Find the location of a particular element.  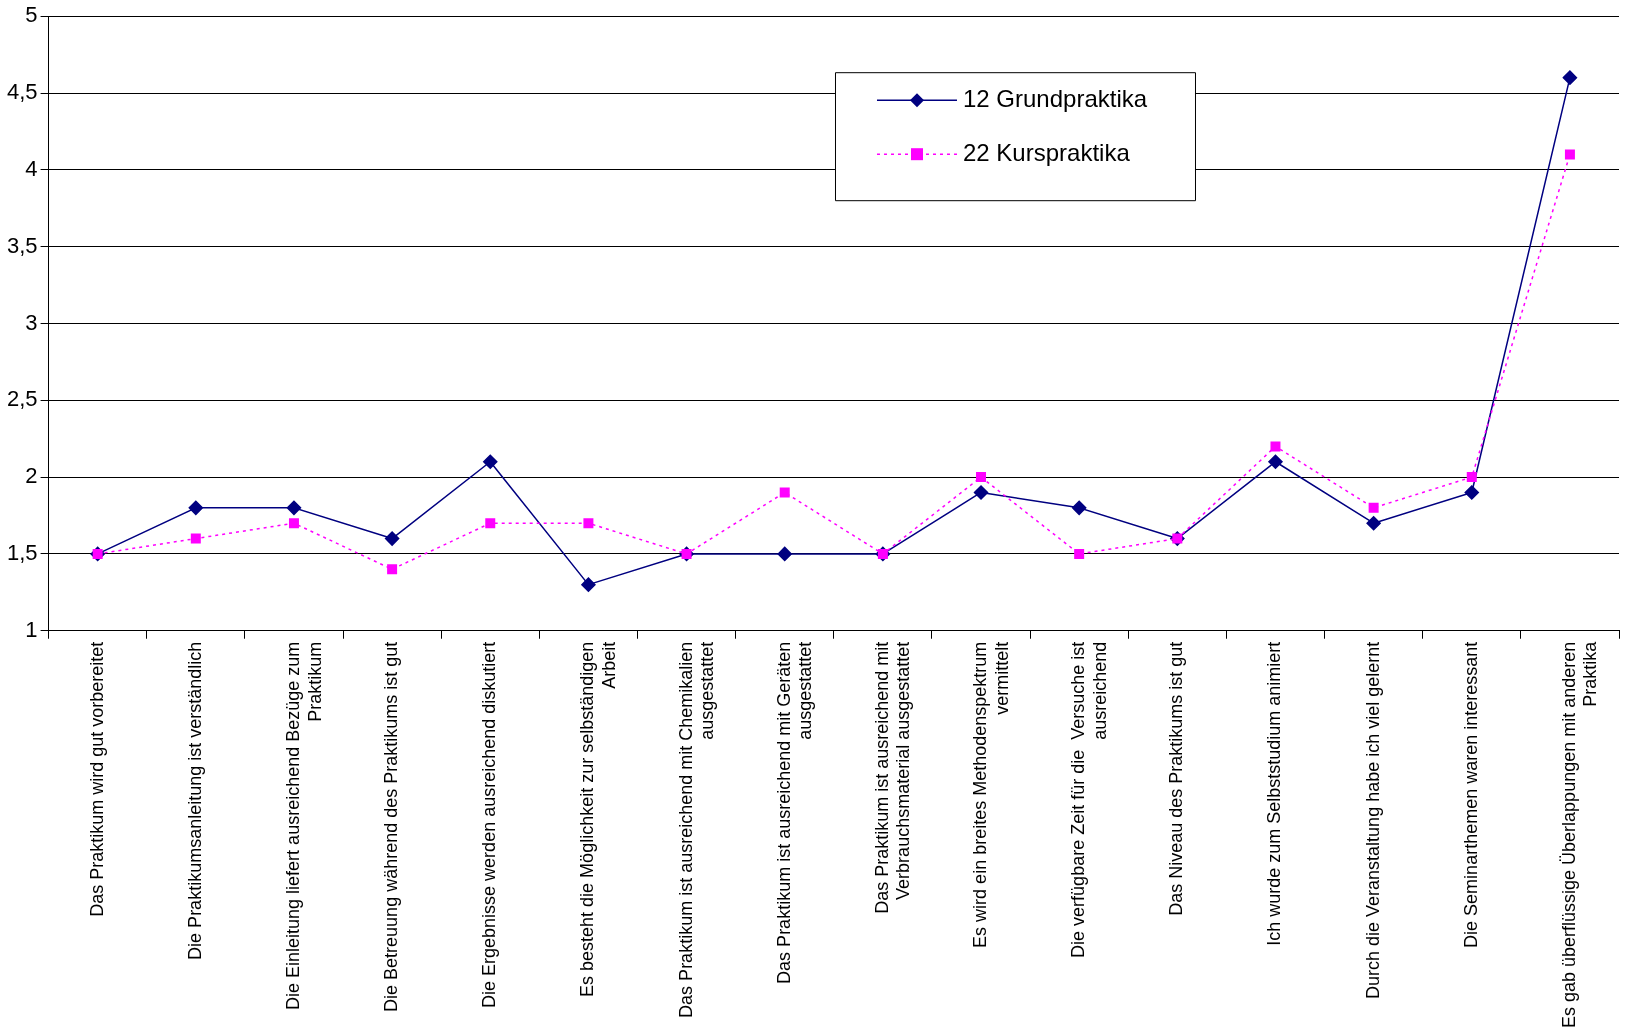

x-tick-label: Die Einleitung liefert ausreichend Bezüge zum Praktikum is located at coordinates (303, 825).